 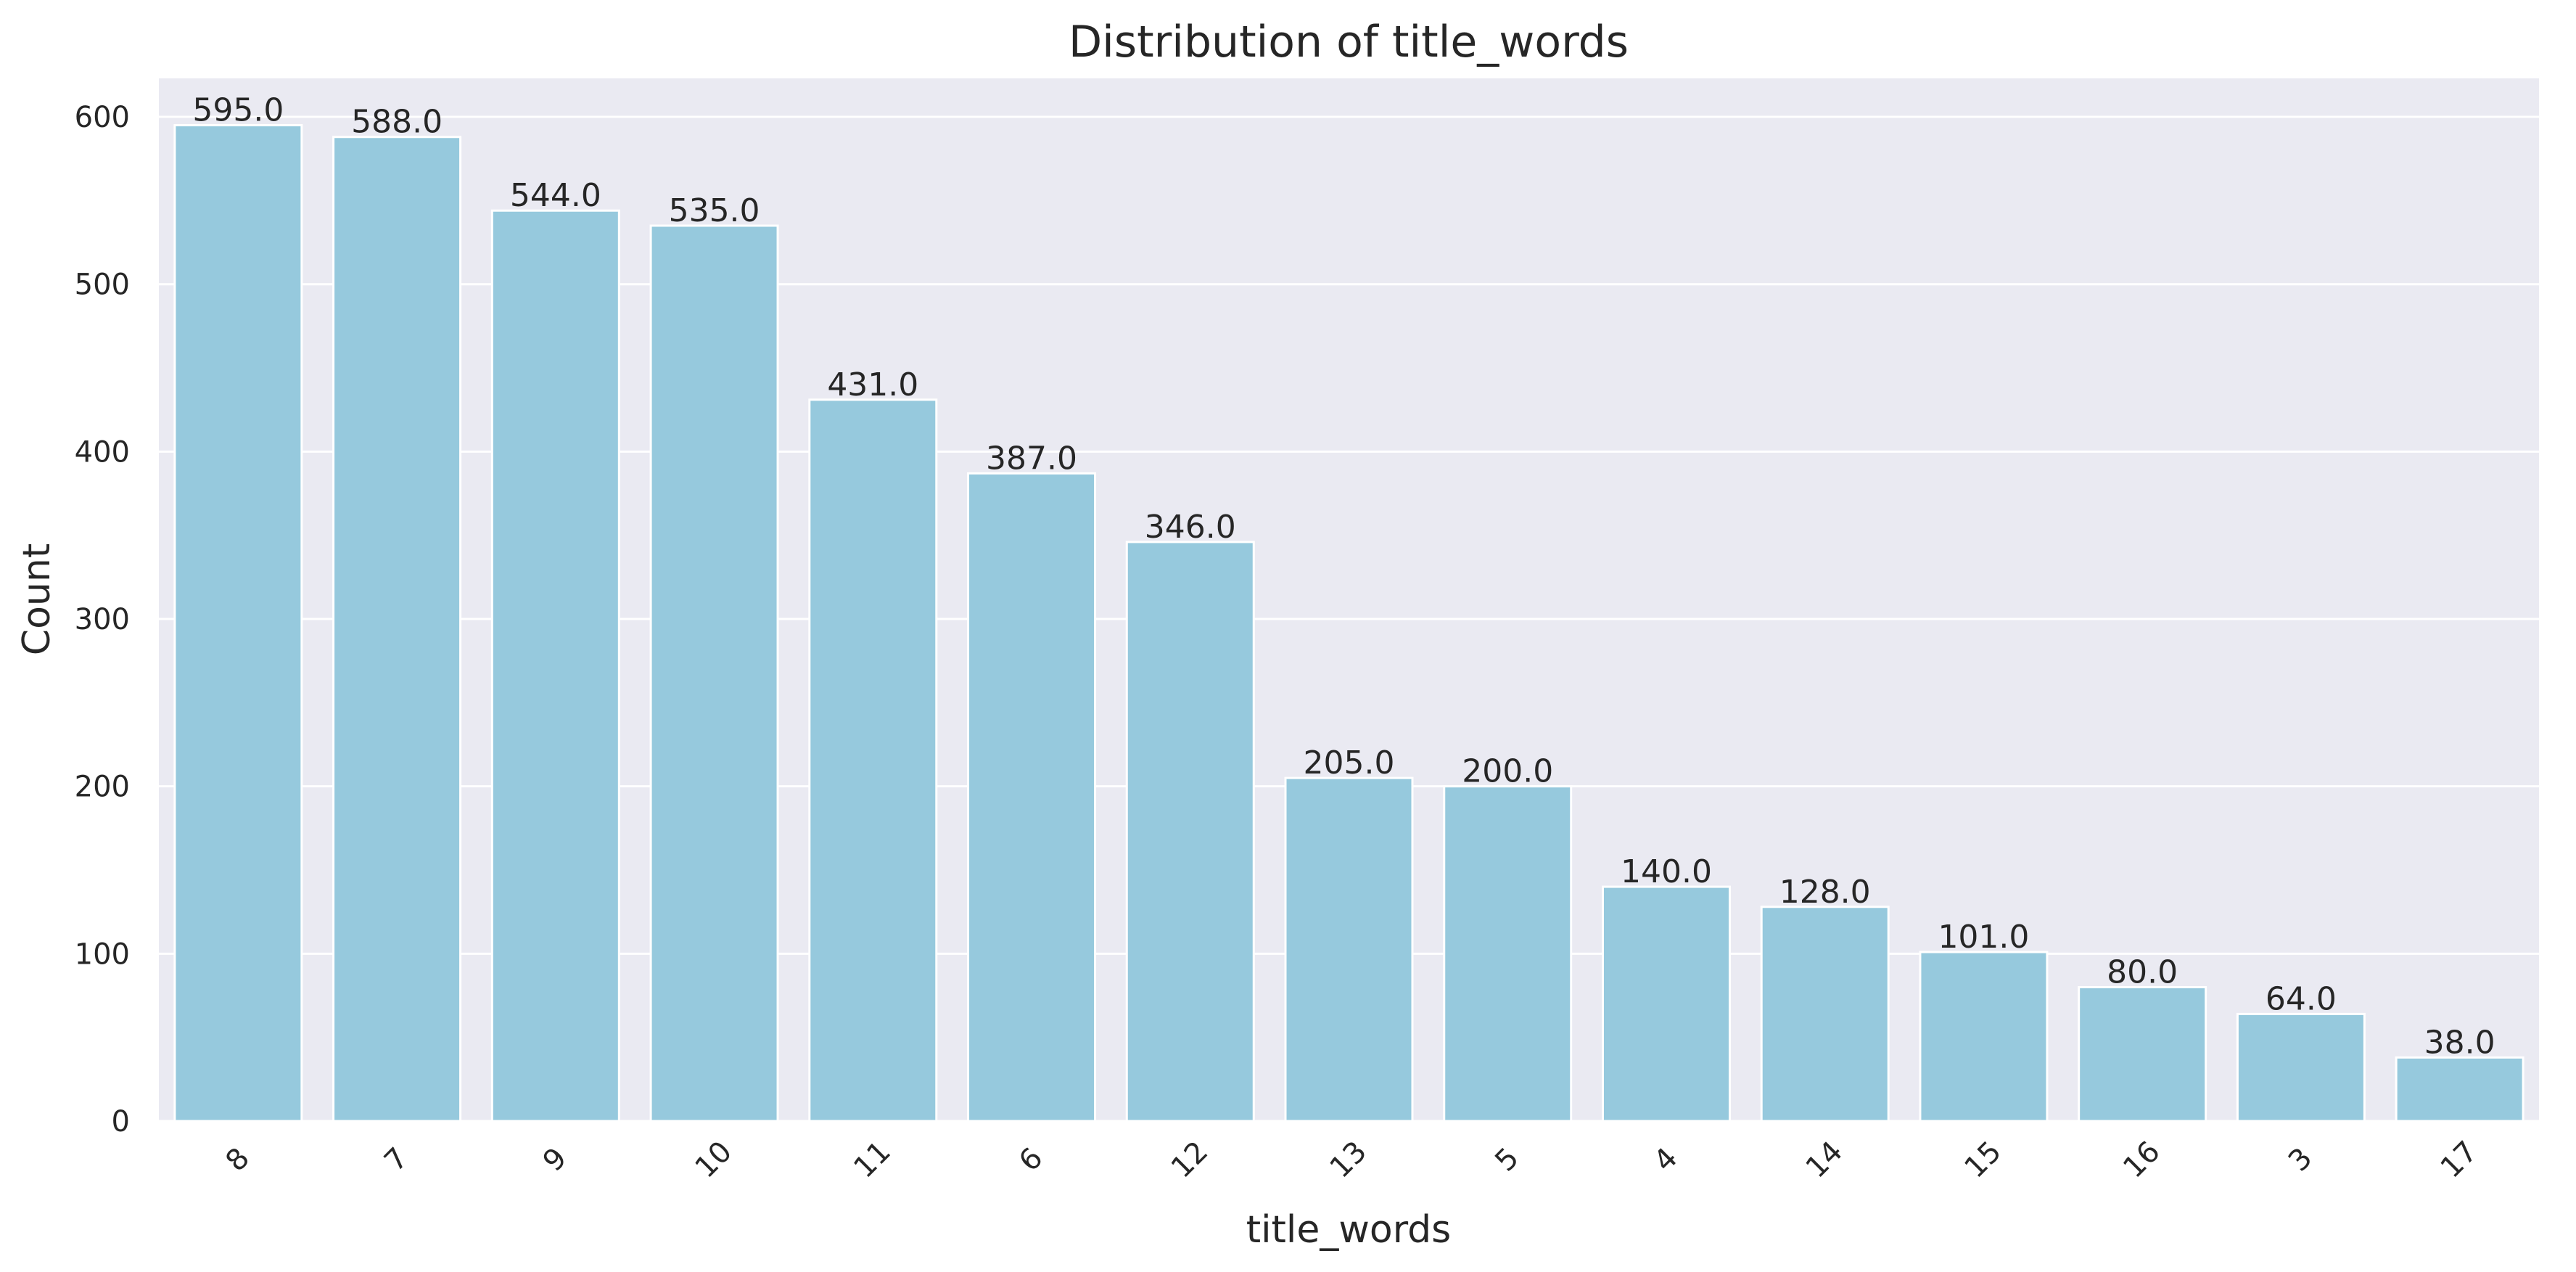 What do you see at coordinates (872, 1160) in the screenshot?
I see `x-tick-label: 11` at bounding box center [872, 1160].